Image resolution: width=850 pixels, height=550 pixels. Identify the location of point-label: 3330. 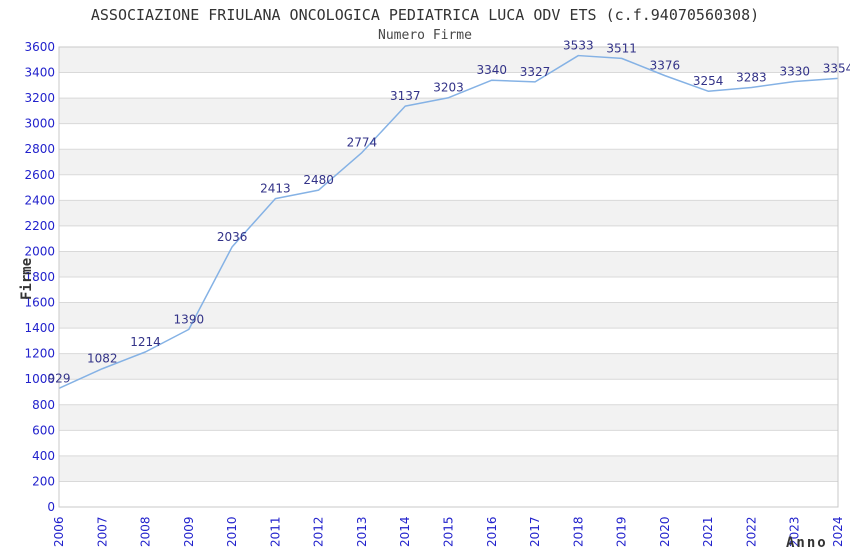
(794, 72).